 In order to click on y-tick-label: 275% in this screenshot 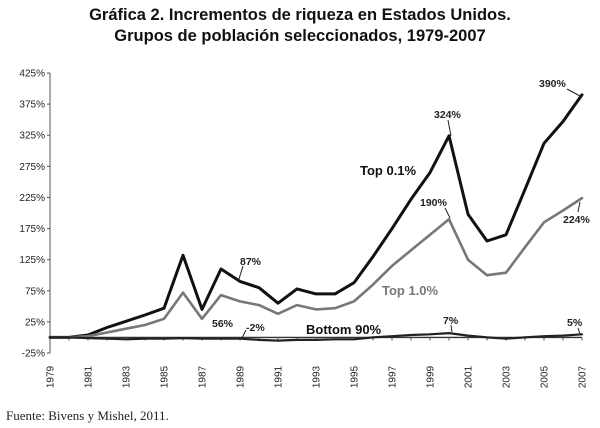, I will do `click(32, 167)`.